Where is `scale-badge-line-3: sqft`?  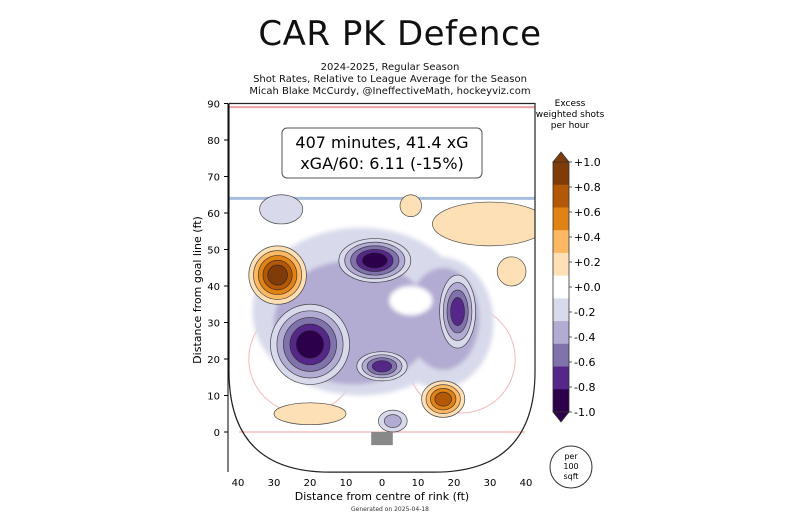
scale-badge-line-3: sqft is located at coordinates (570, 476).